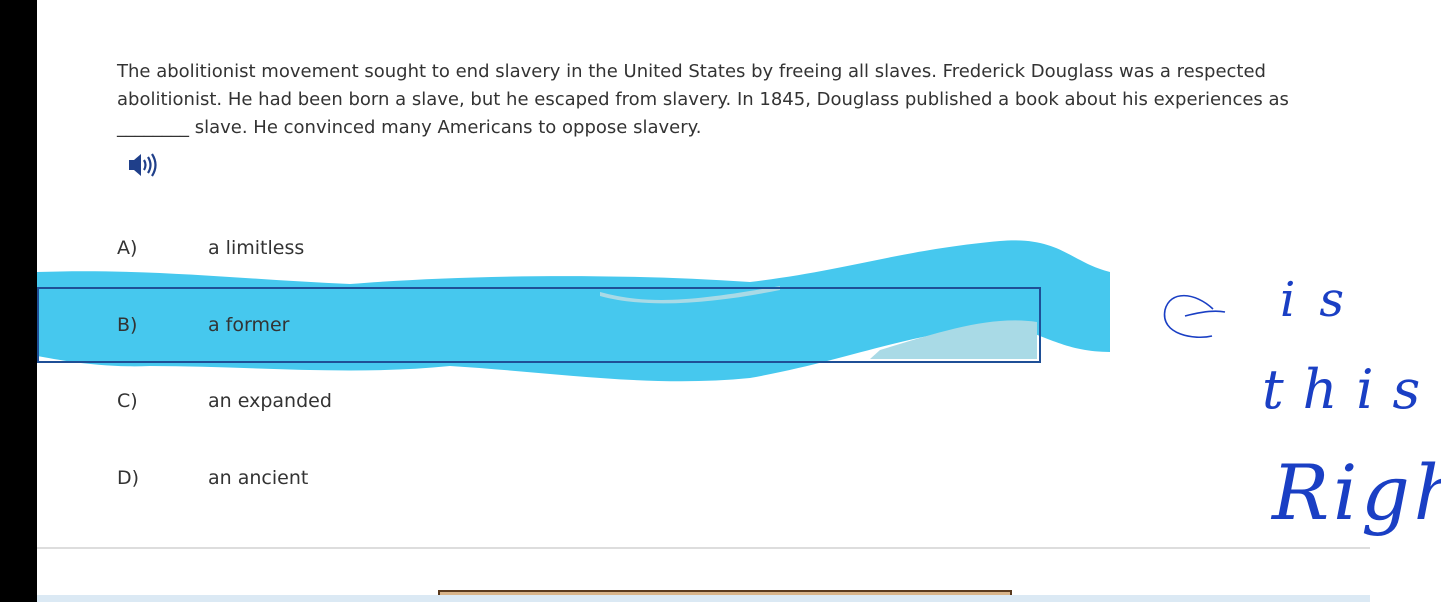 This screenshot has height=602, width=1441. Describe the element at coordinates (256, 248) in the screenshot. I see `option-text: a limitless` at that location.